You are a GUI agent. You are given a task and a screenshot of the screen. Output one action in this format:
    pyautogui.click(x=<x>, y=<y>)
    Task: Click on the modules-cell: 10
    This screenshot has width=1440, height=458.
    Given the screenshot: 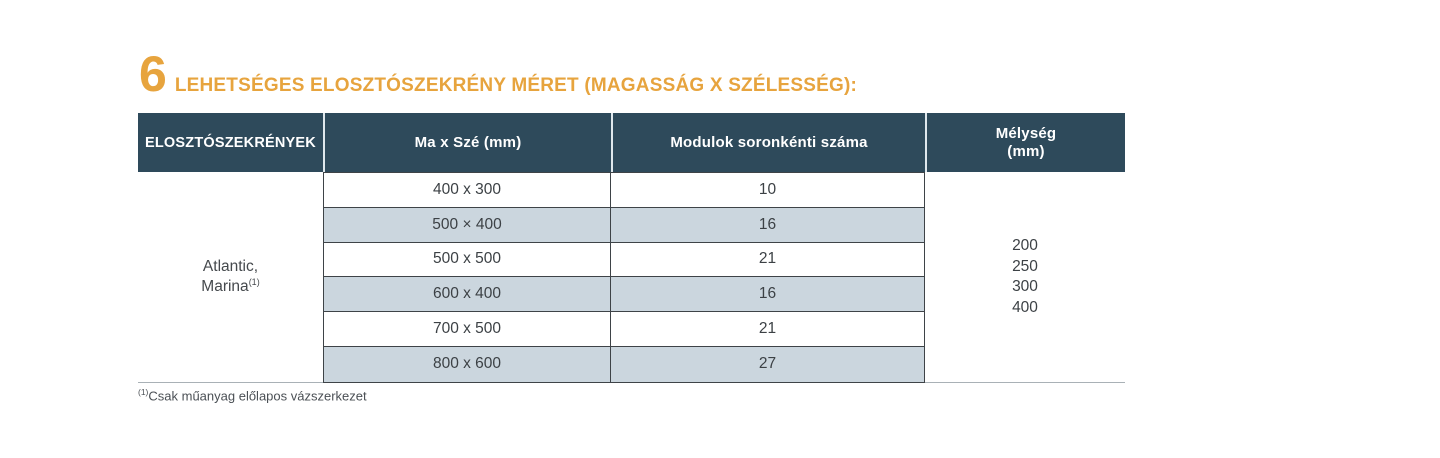 What is the action you would take?
    pyautogui.click(x=767, y=189)
    